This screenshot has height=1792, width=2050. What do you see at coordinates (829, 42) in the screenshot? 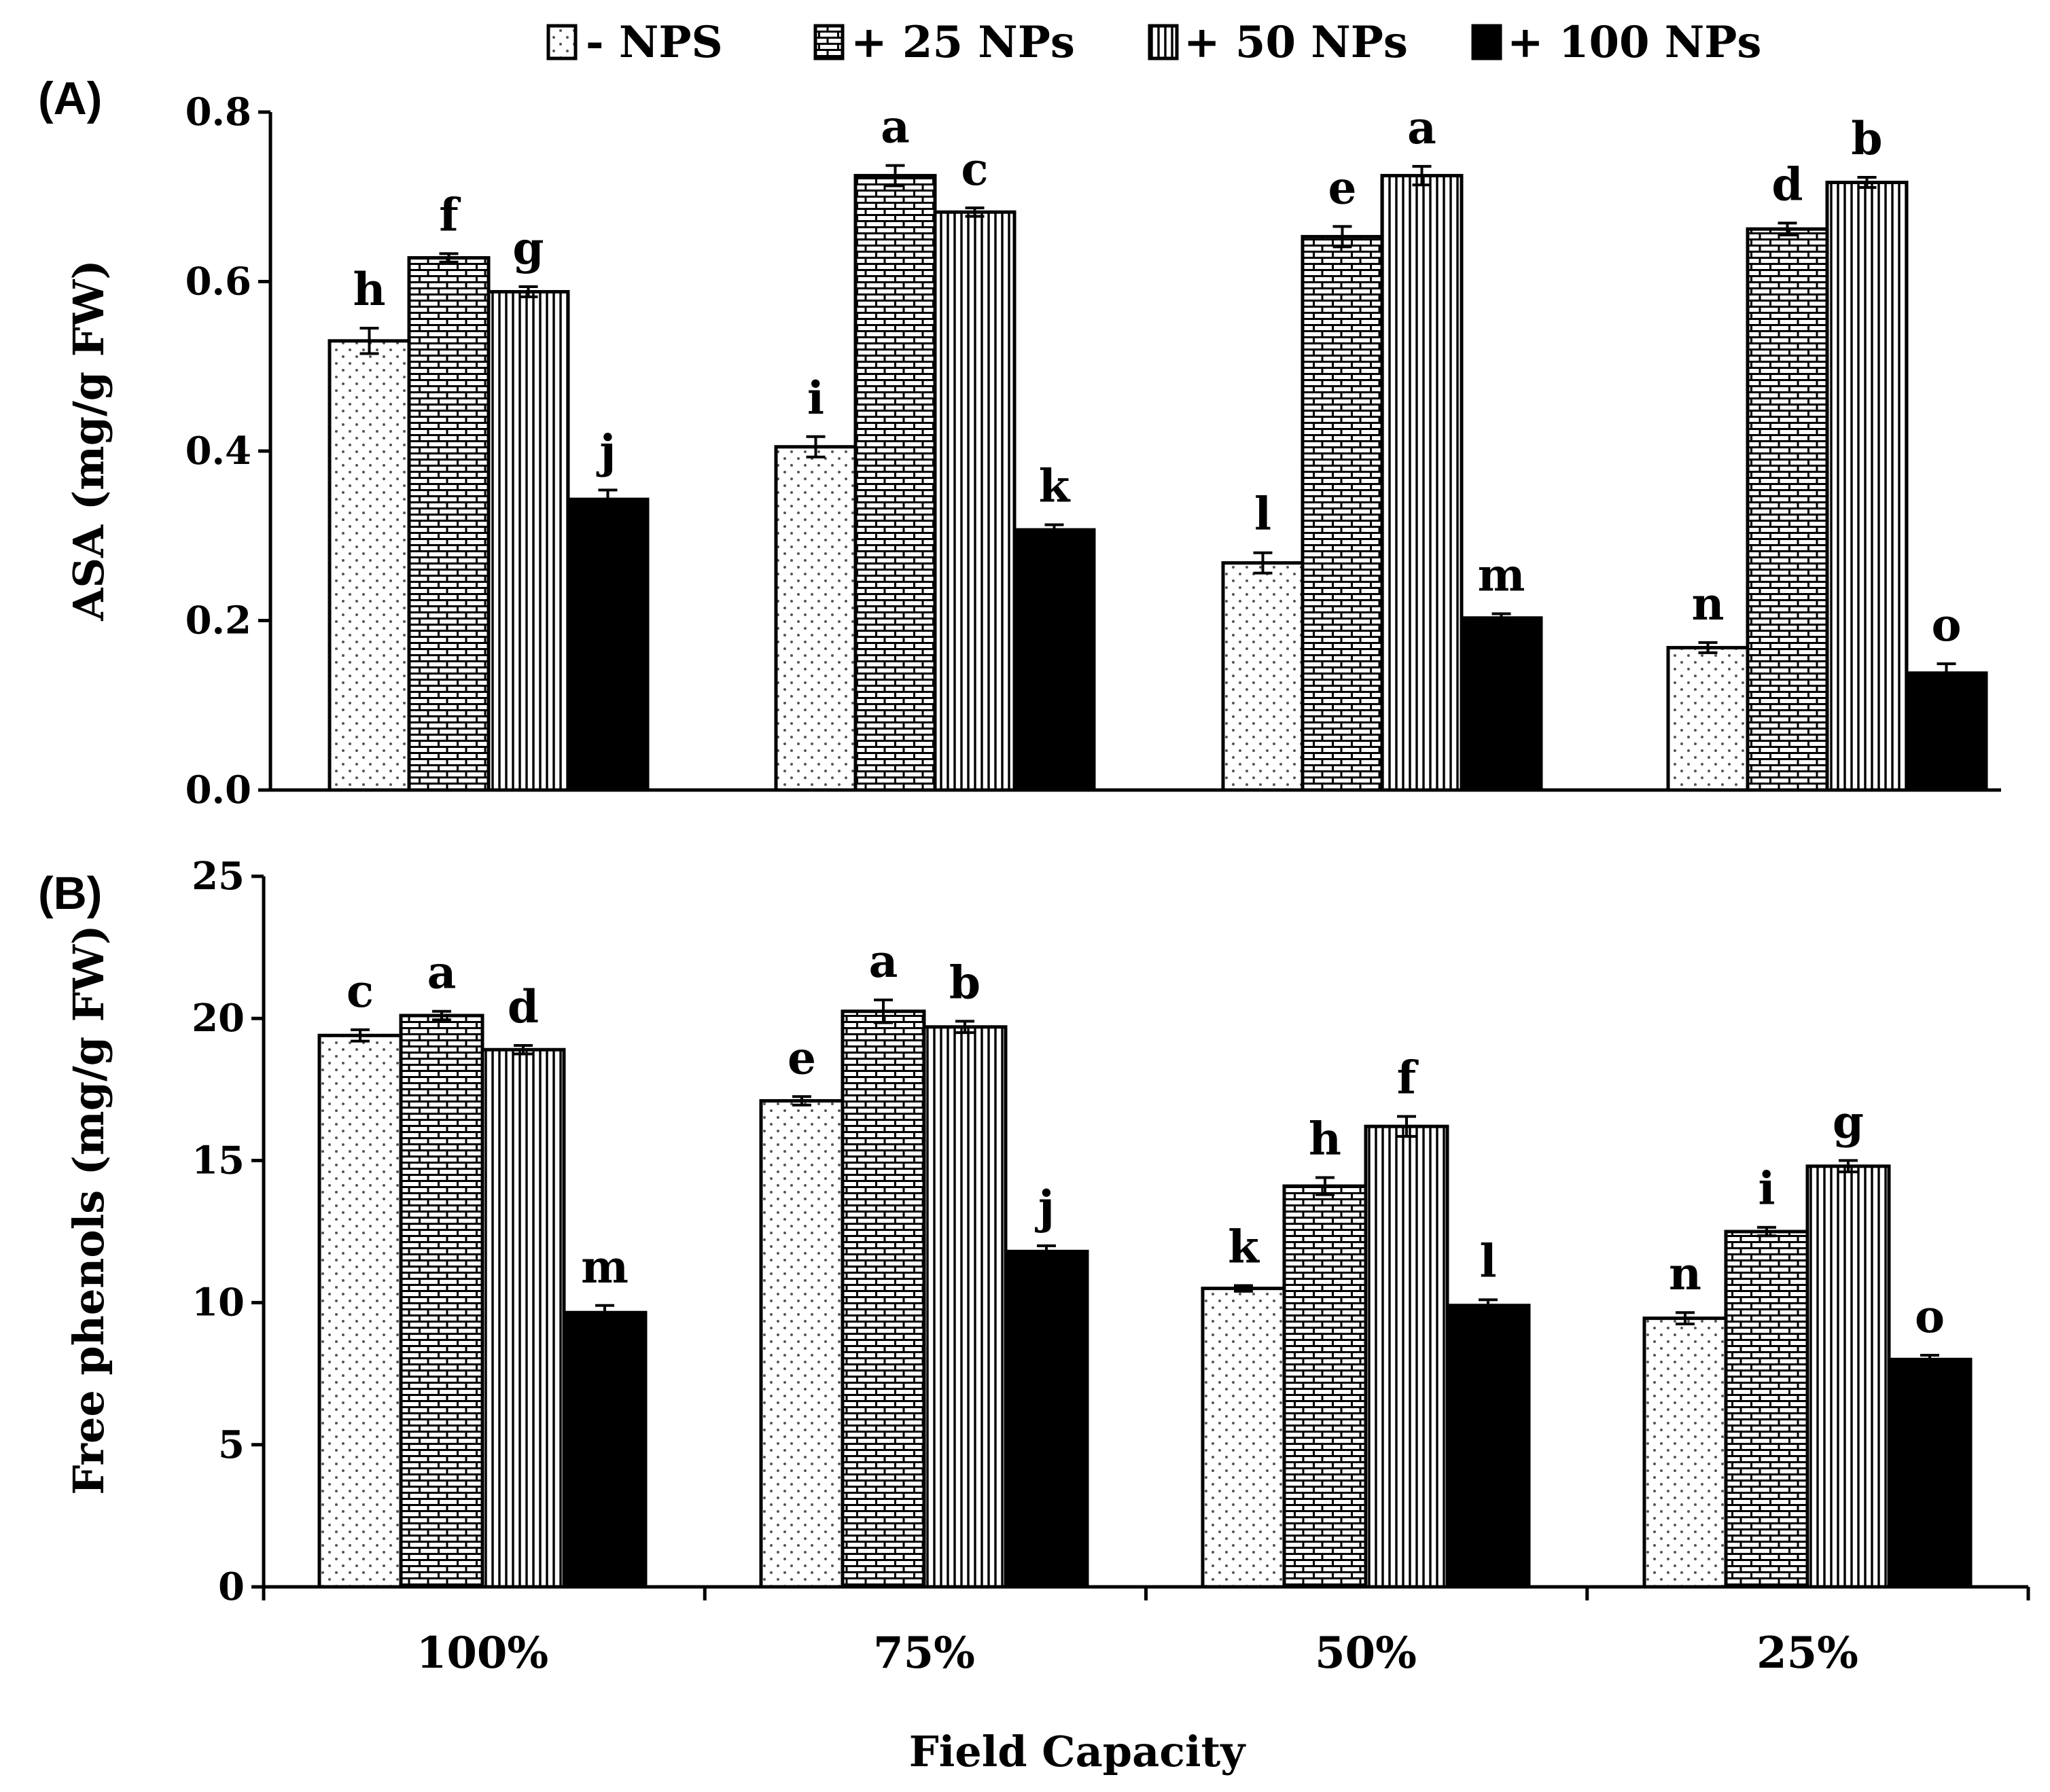
I see `legend-swatch-25-nps` at bounding box center [829, 42].